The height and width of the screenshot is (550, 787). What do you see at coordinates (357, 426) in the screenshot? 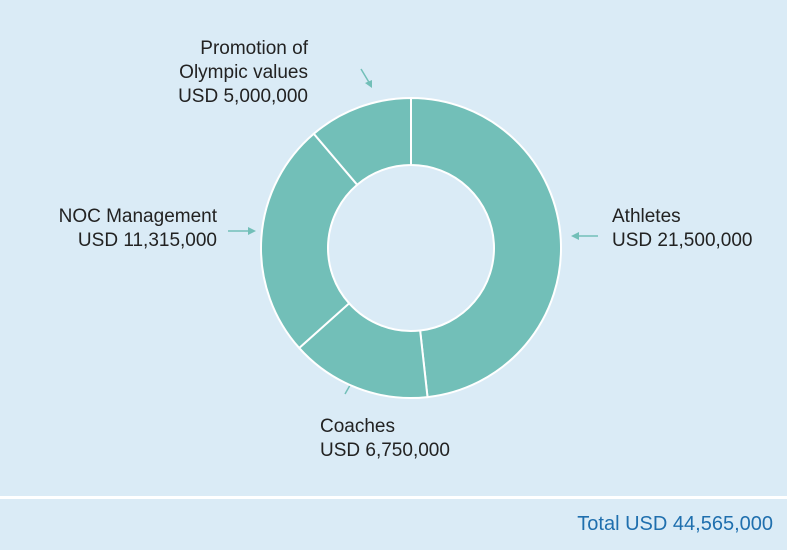
I see `category-label: Coaches` at bounding box center [357, 426].